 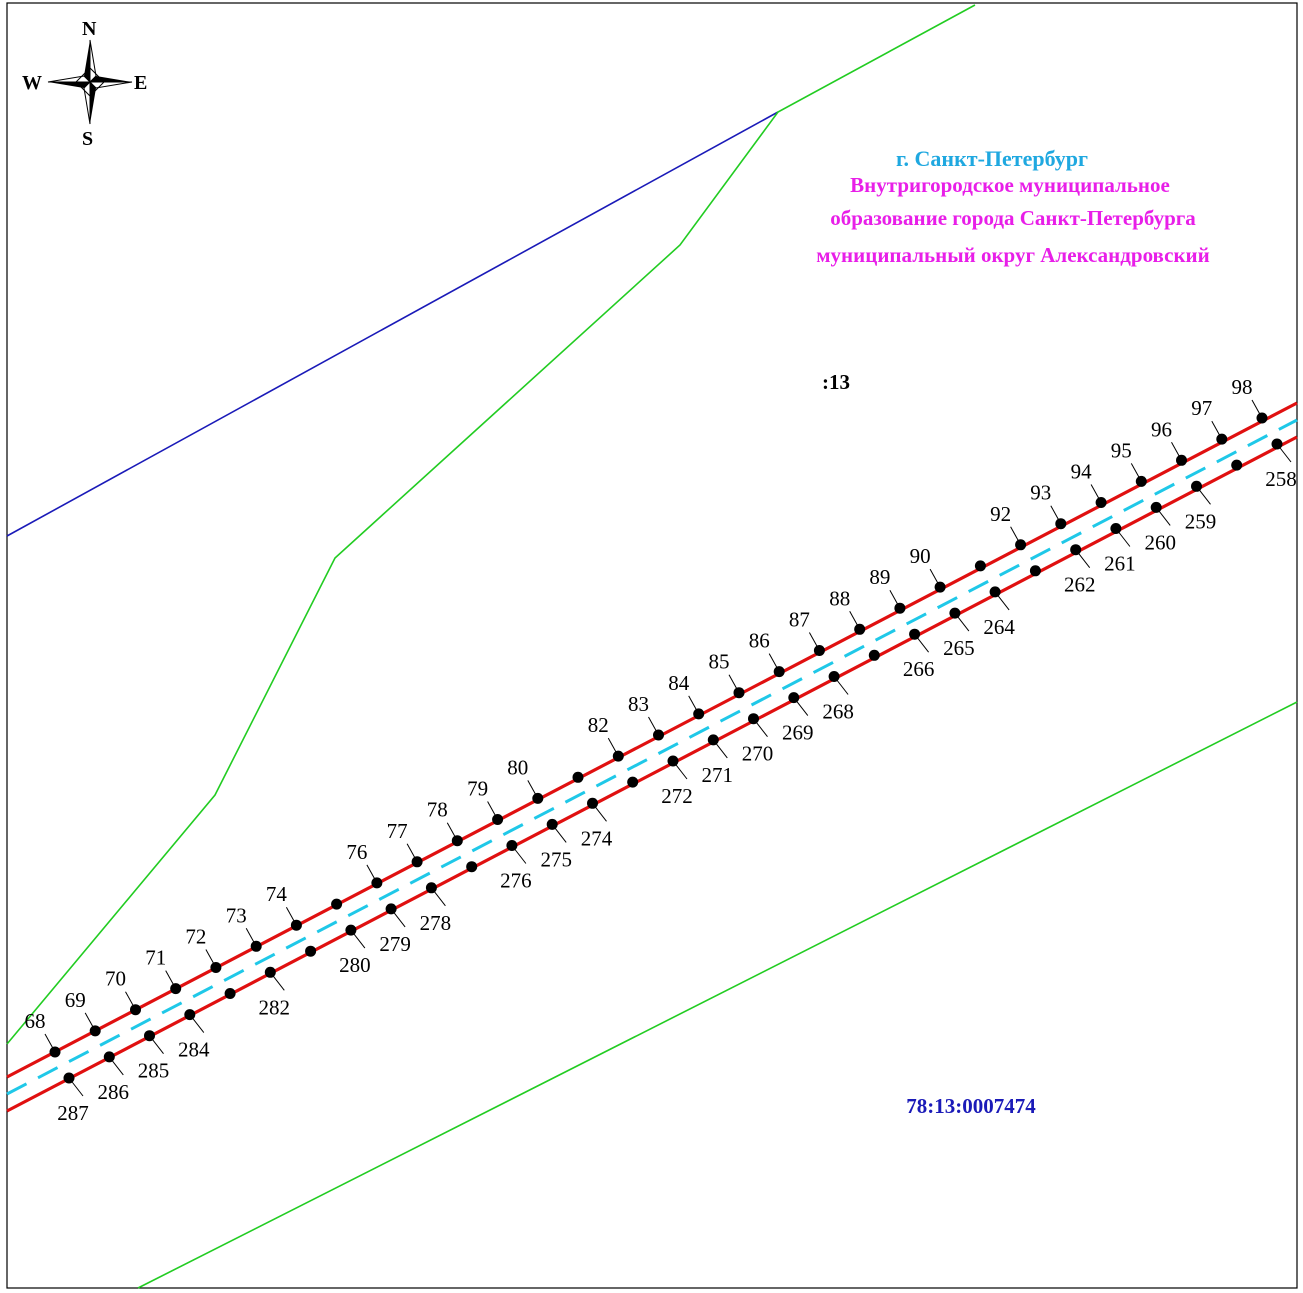 I want to click on compass-west-label: W, so click(x=32, y=83).